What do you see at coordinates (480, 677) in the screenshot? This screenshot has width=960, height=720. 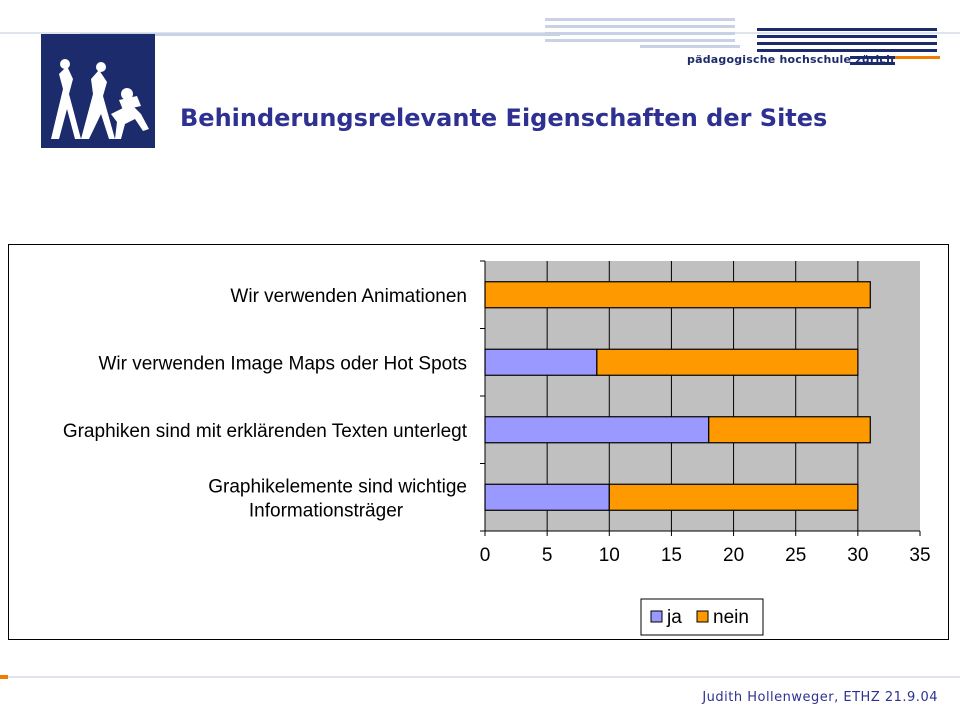 I see `footer-decoration-line` at bounding box center [480, 677].